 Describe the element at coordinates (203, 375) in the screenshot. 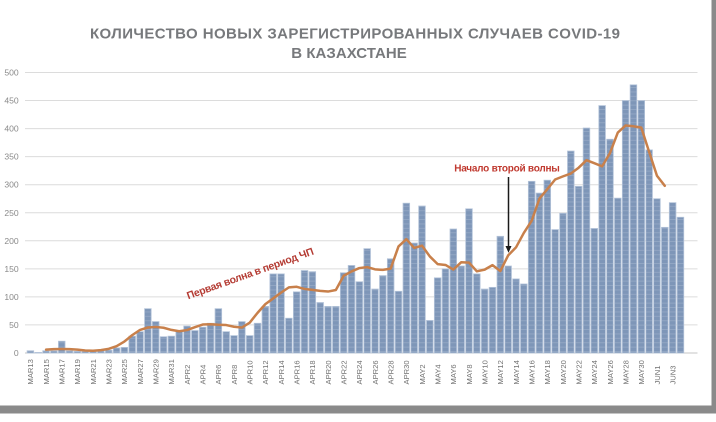

I see `svg-text: APR4` at that location.